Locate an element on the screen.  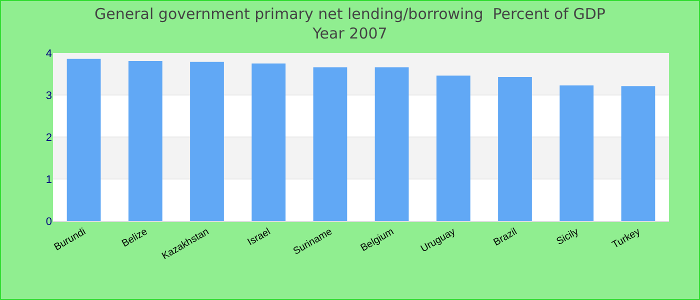
y-tick-label: 2 is located at coordinates (49, 138).